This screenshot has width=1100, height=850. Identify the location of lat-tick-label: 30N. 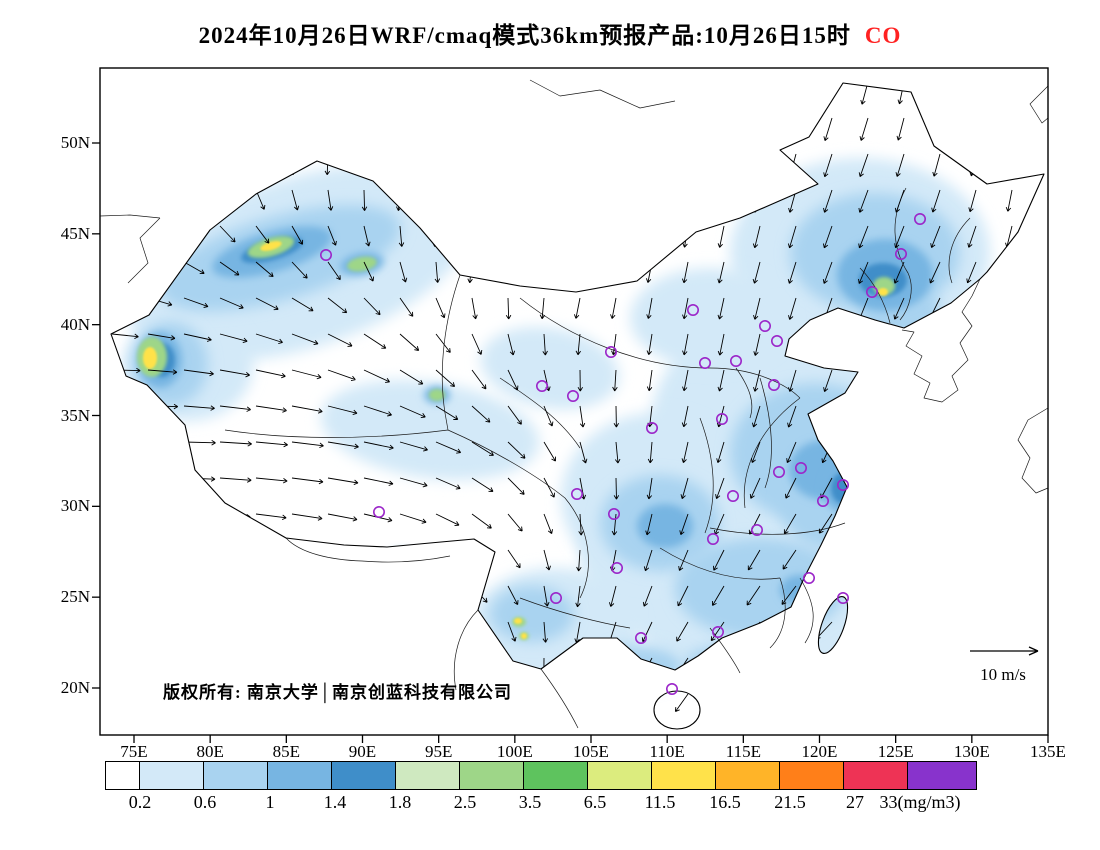
(75, 506).